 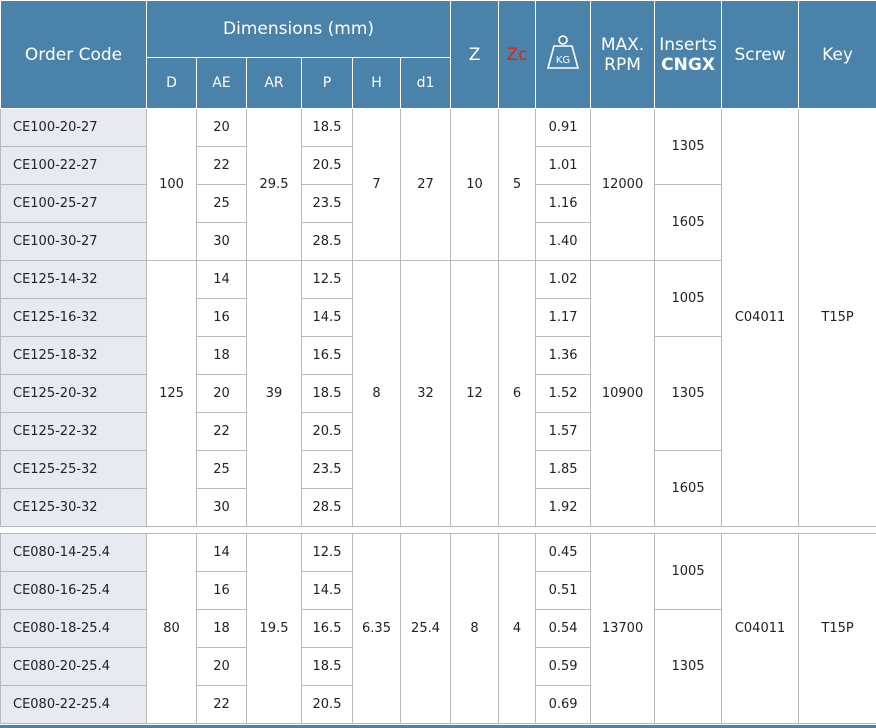 What do you see at coordinates (73, 317) in the screenshot?
I see `order-code-cell: CE125-16-32` at bounding box center [73, 317].